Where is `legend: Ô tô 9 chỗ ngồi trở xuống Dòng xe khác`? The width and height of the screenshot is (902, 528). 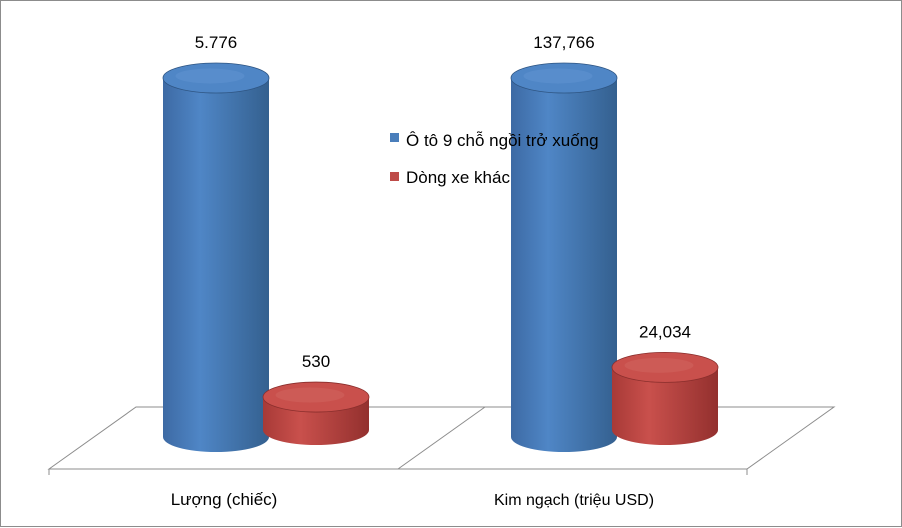
legend: Ô tô 9 chỗ ngồi trở xuống Dòng xe khác is located at coordinates (494, 159).